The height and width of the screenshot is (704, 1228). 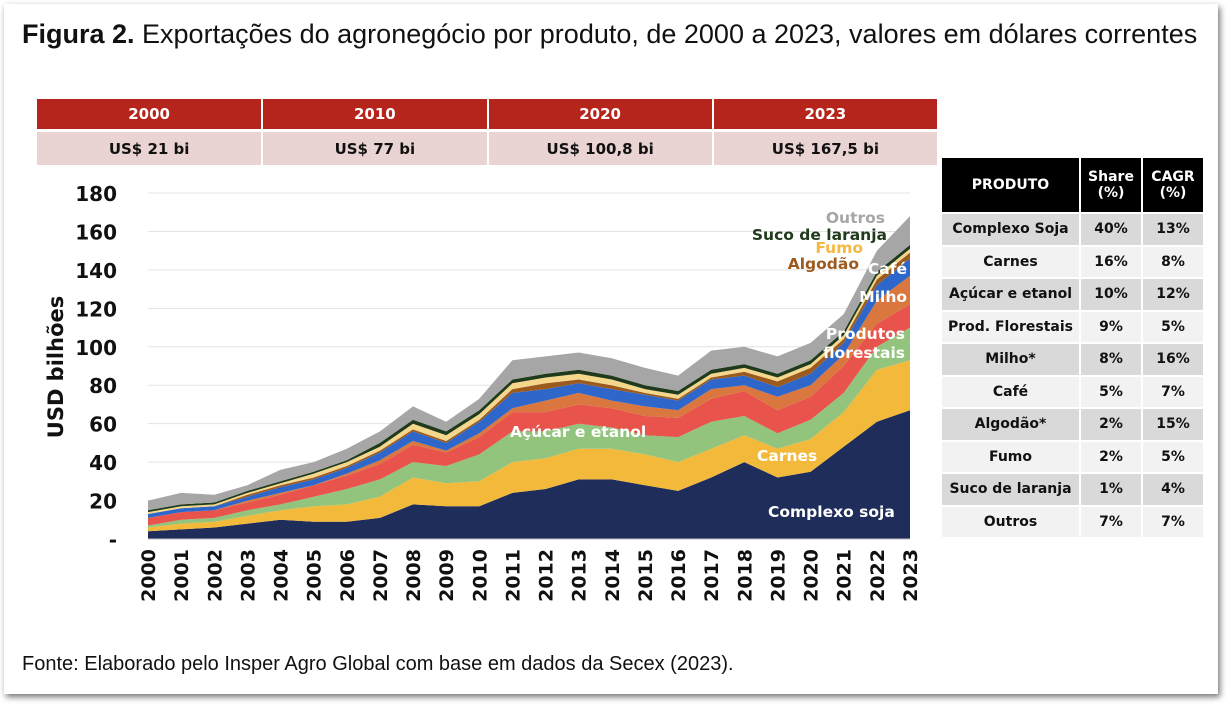 I want to click on x-tick-label: 2001, so click(x=182, y=575).